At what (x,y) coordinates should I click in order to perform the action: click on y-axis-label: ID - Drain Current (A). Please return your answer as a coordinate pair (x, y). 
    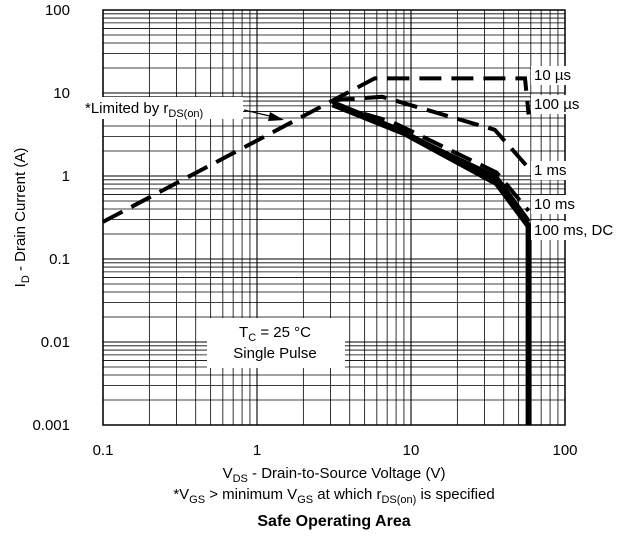
    Looking at the image, I should click on (22, 218).